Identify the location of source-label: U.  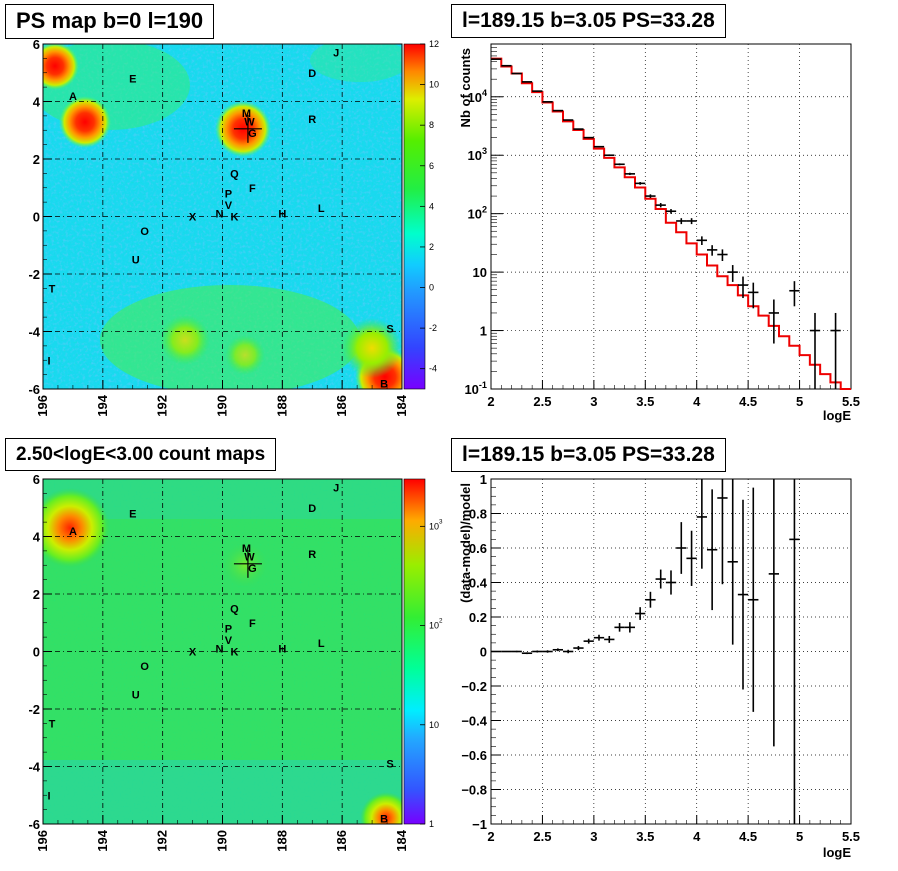
(136, 696).